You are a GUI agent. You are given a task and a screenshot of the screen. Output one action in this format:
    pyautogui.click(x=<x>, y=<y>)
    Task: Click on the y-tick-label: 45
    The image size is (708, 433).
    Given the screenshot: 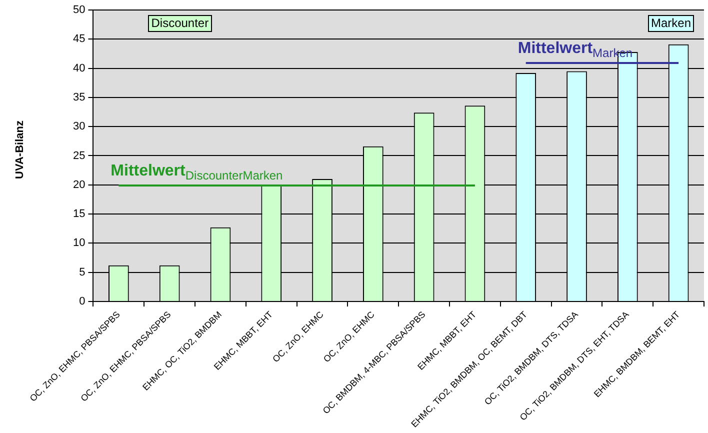 What is the action you would take?
    pyautogui.click(x=79, y=39)
    